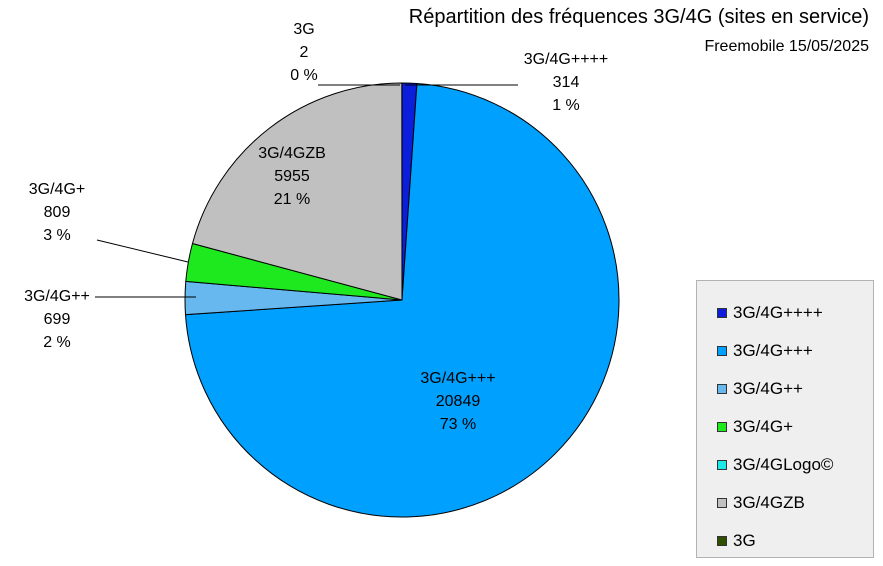  Describe the element at coordinates (768, 388) in the screenshot. I see `legend-label: 3G/4G++` at that location.